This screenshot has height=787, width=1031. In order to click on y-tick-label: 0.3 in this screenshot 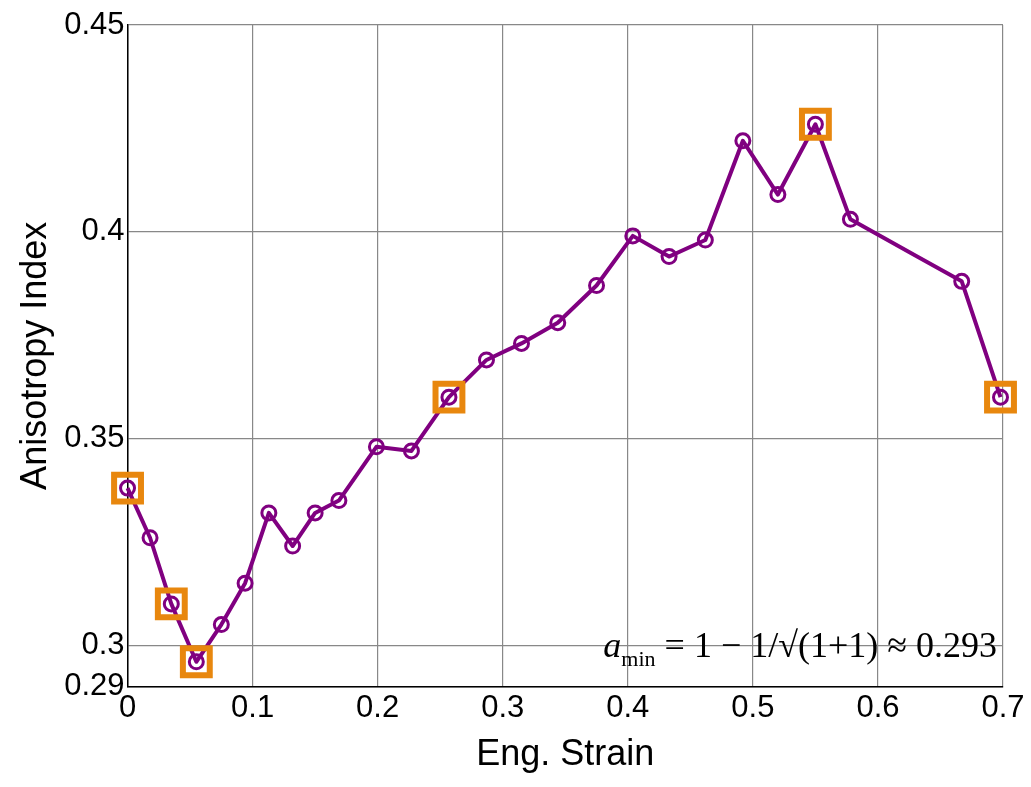, I will do `click(103, 643)`.